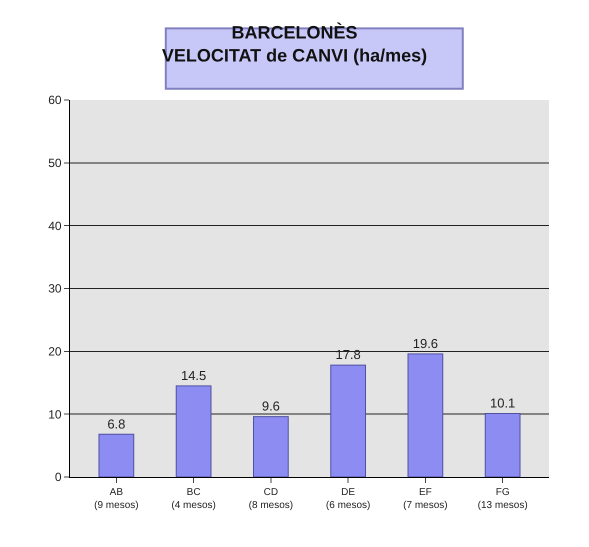 Image resolution: width=589 pixels, height=547 pixels. What do you see at coordinates (503, 499) in the screenshot?
I see `x-tick-label: FG (13 mesos)` at bounding box center [503, 499].